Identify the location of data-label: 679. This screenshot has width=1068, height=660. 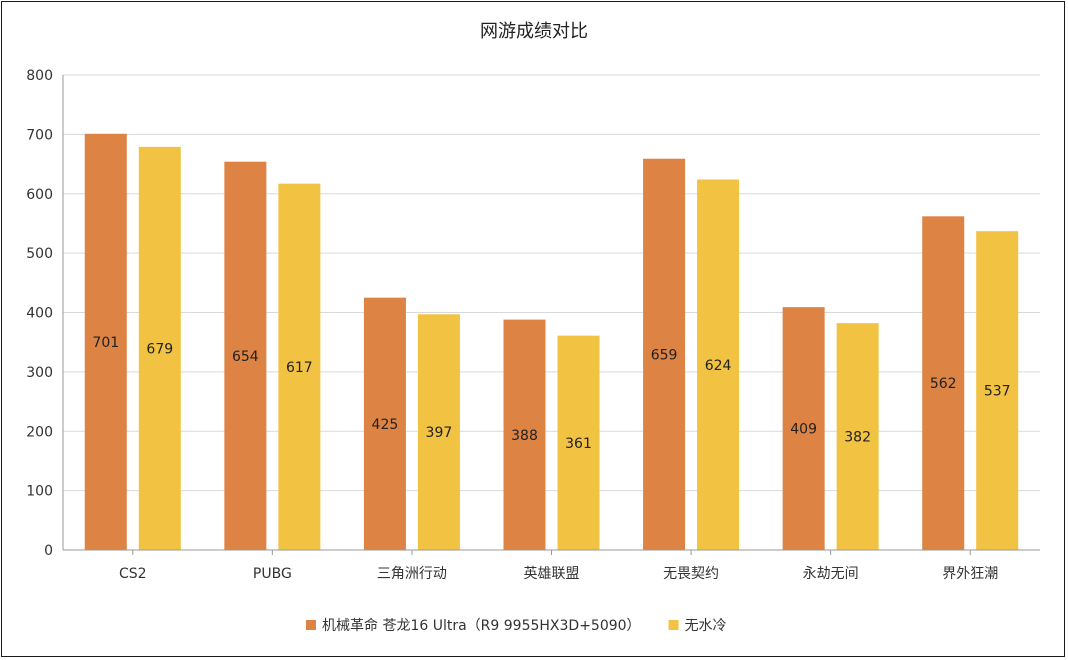
(159, 349).